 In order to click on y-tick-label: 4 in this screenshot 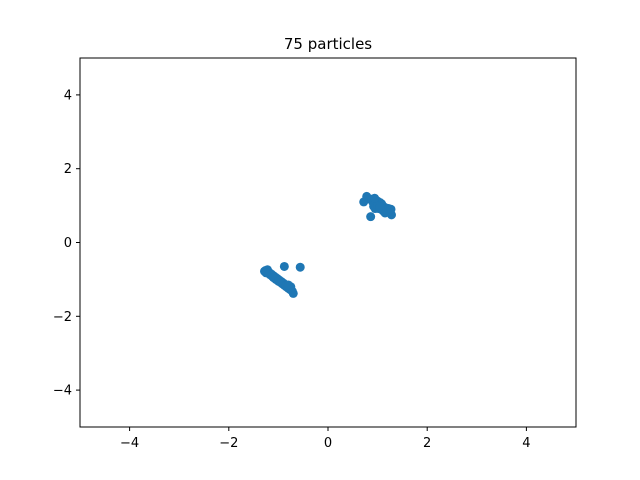, I will do `click(68, 95)`.